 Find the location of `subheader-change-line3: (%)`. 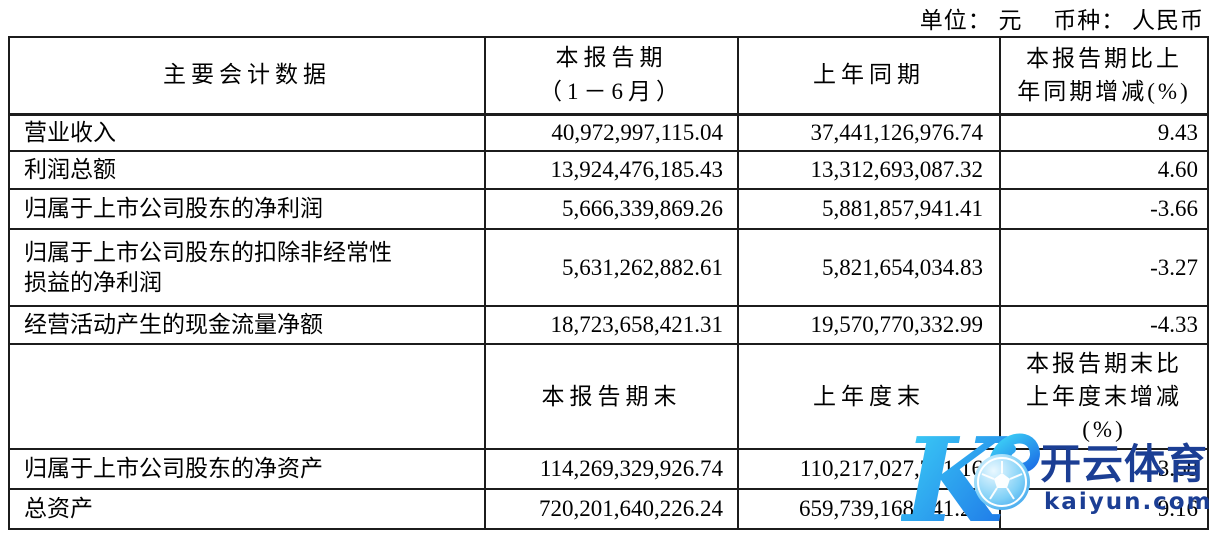

subheader-change-line3: (%) is located at coordinates (1104, 429).